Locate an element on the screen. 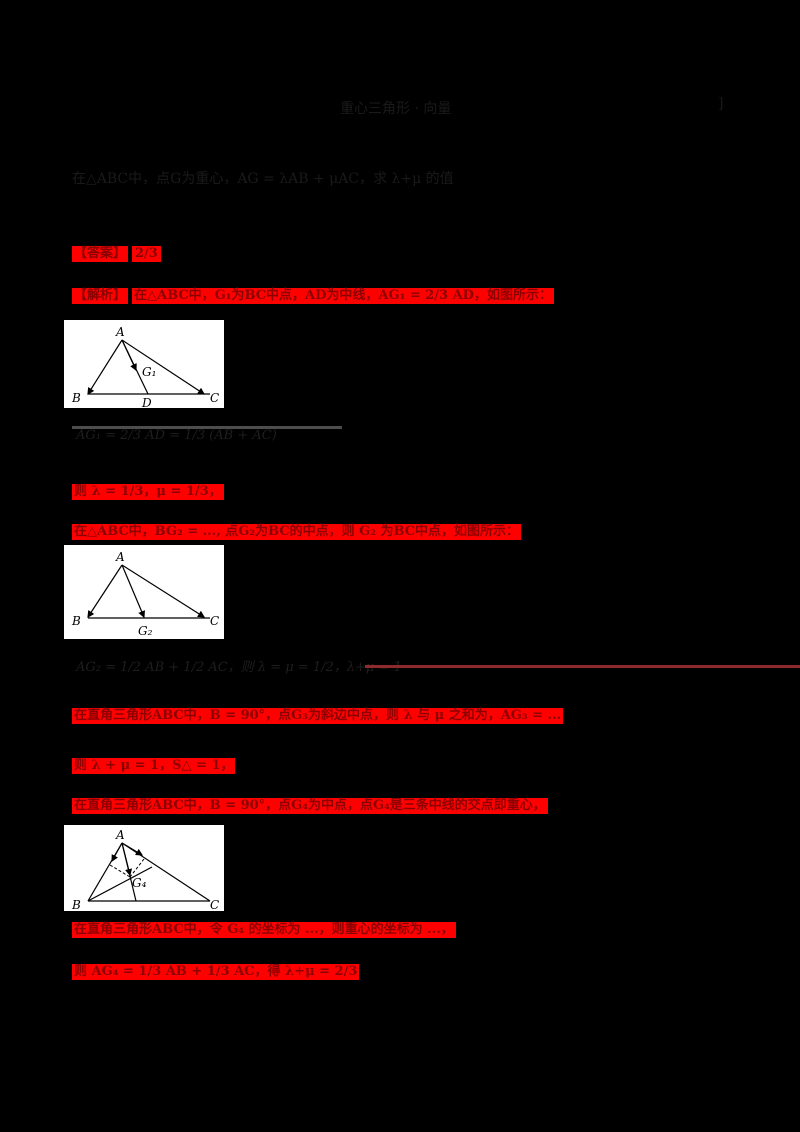  triangle-centroid-diagram: A B C G₄ is located at coordinates (145, 869).